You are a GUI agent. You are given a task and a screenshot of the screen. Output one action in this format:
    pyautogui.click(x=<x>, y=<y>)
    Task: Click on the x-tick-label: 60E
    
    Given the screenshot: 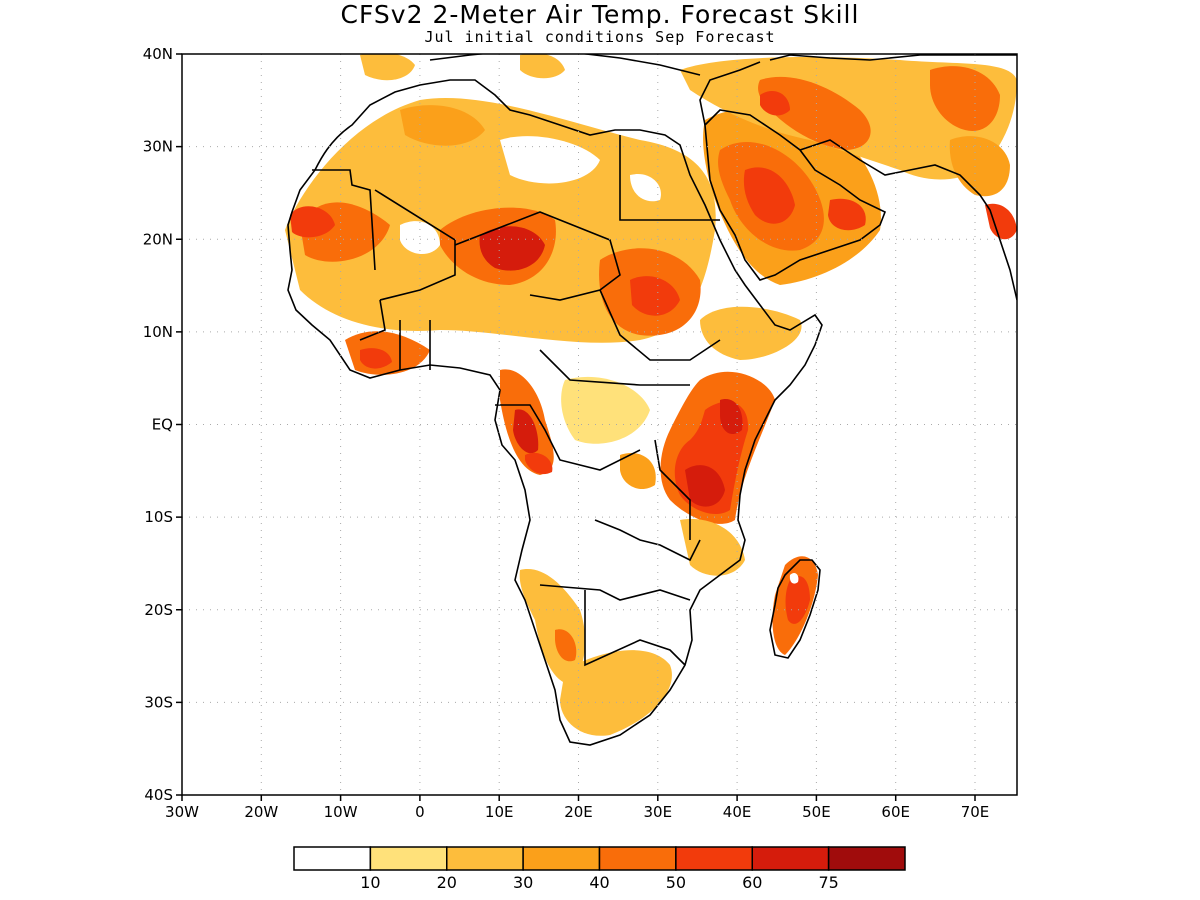 What is the action you would take?
    pyautogui.click(x=895, y=812)
    